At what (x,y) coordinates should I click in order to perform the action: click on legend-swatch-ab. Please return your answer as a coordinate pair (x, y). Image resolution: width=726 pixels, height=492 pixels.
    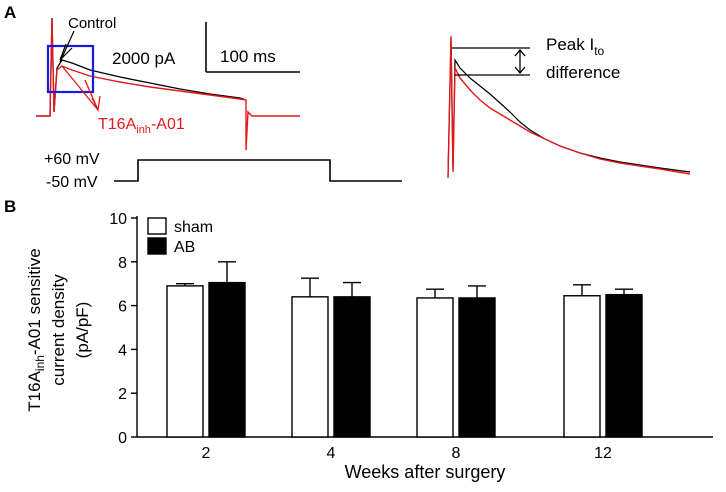
    Looking at the image, I should click on (157, 246).